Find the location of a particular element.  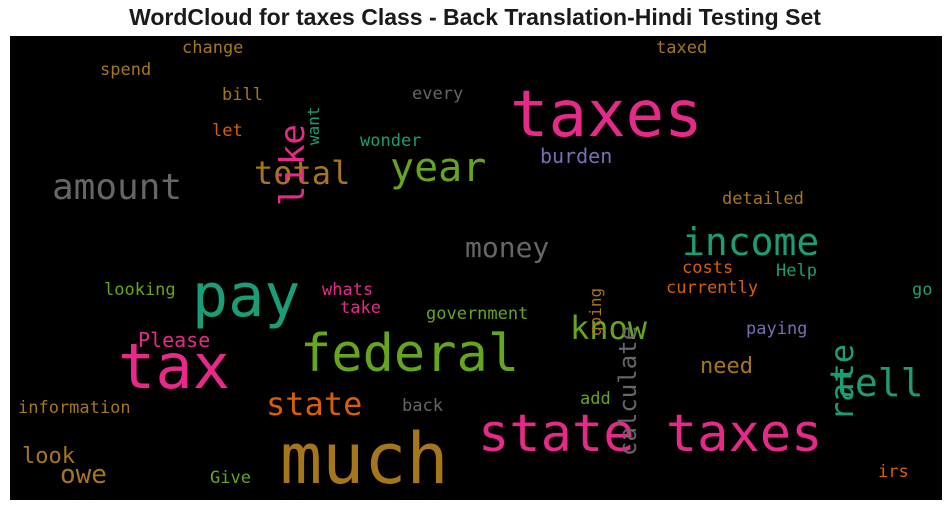

word-going: going is located at coordinates (595, 311).